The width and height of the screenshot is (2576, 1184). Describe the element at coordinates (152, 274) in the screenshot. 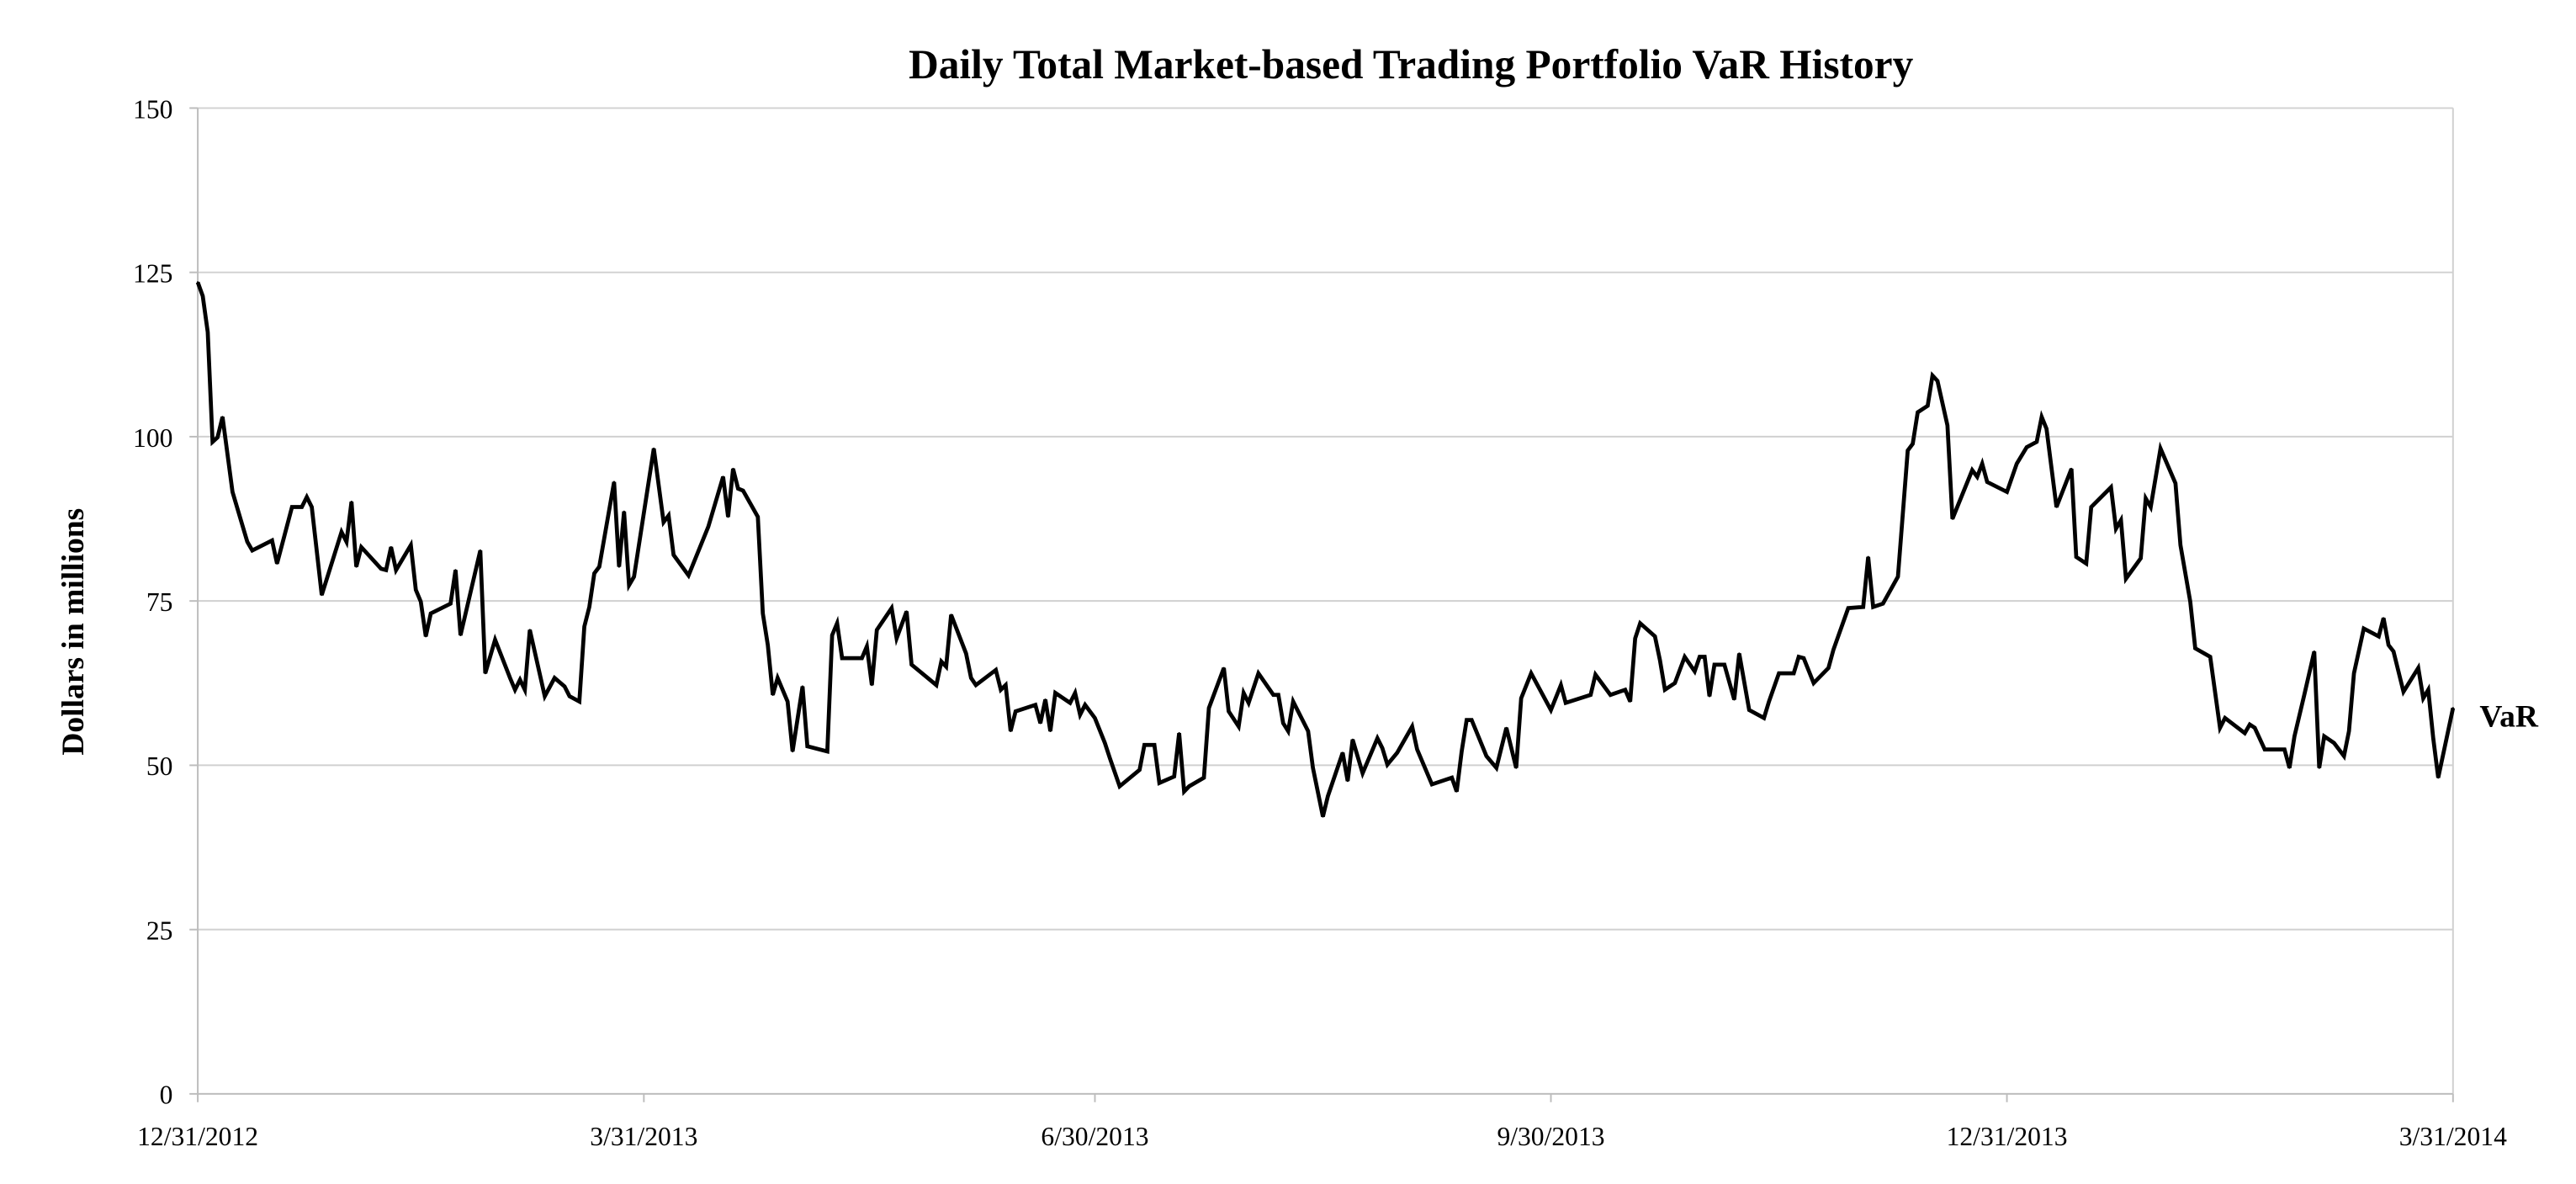

I see `y-tick-label: 125` at that location.